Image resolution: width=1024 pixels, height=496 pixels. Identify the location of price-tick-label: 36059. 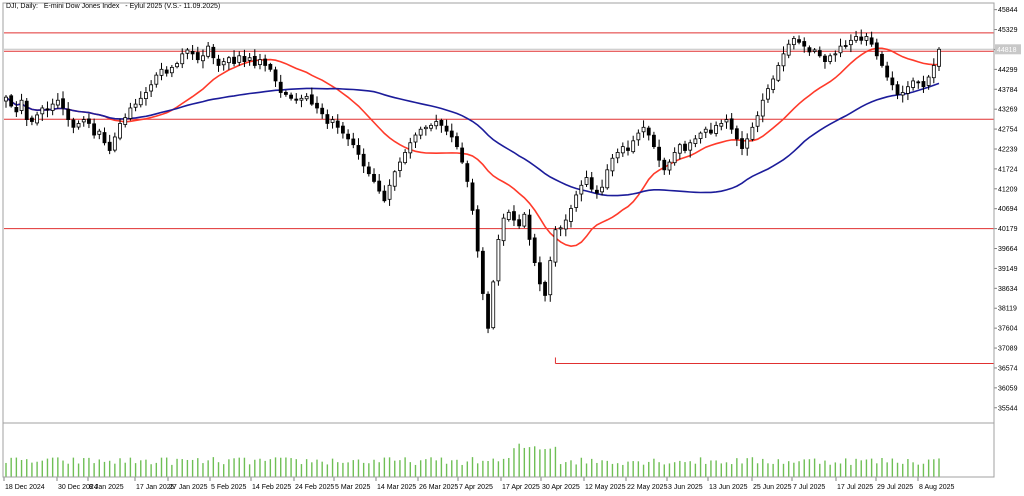
(1008, 388).